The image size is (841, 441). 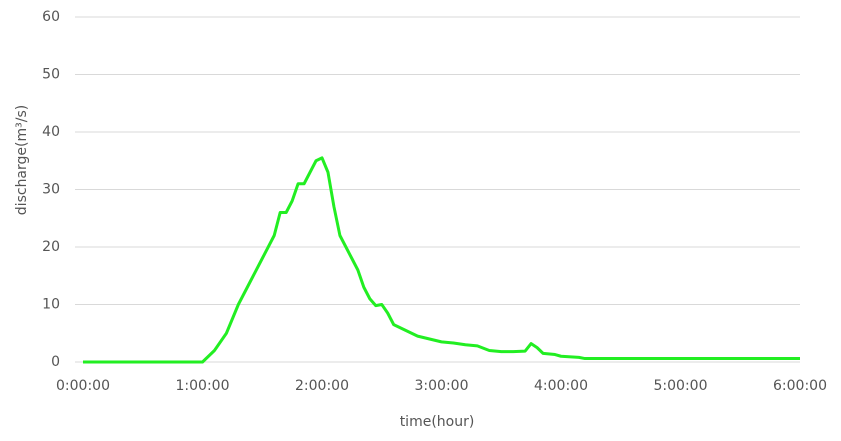 I want to click on x-axis-label: time(hour), so click(x=437, y=422).